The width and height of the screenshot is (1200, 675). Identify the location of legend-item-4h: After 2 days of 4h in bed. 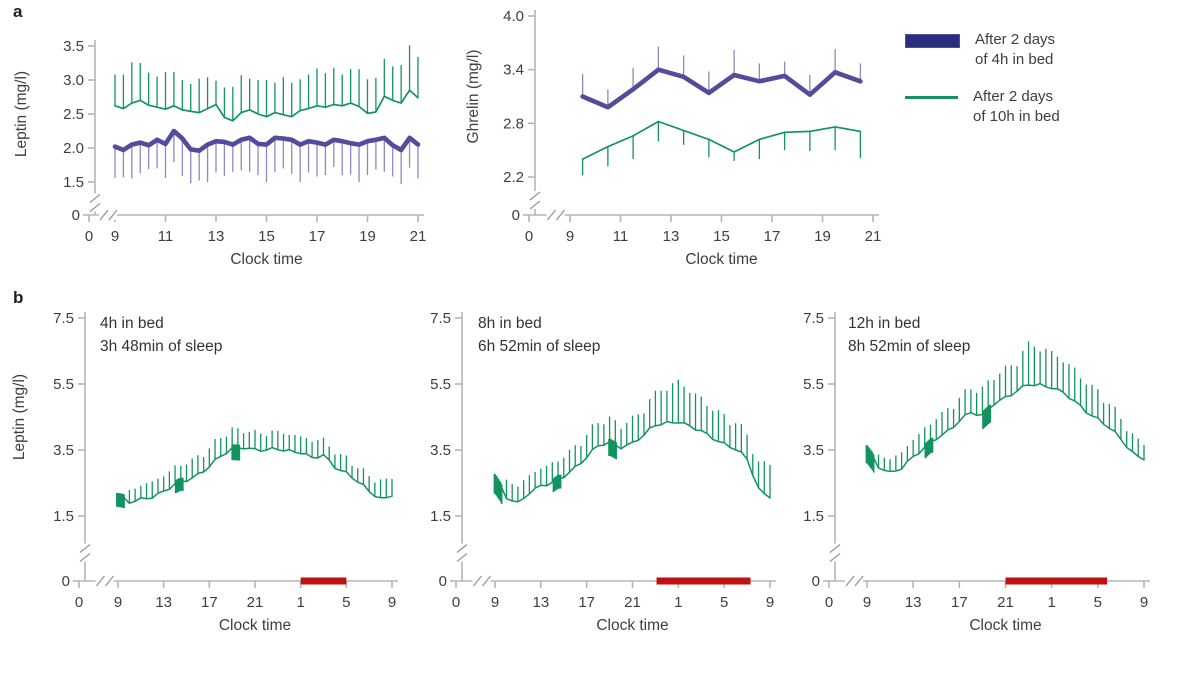
(1051, 50).